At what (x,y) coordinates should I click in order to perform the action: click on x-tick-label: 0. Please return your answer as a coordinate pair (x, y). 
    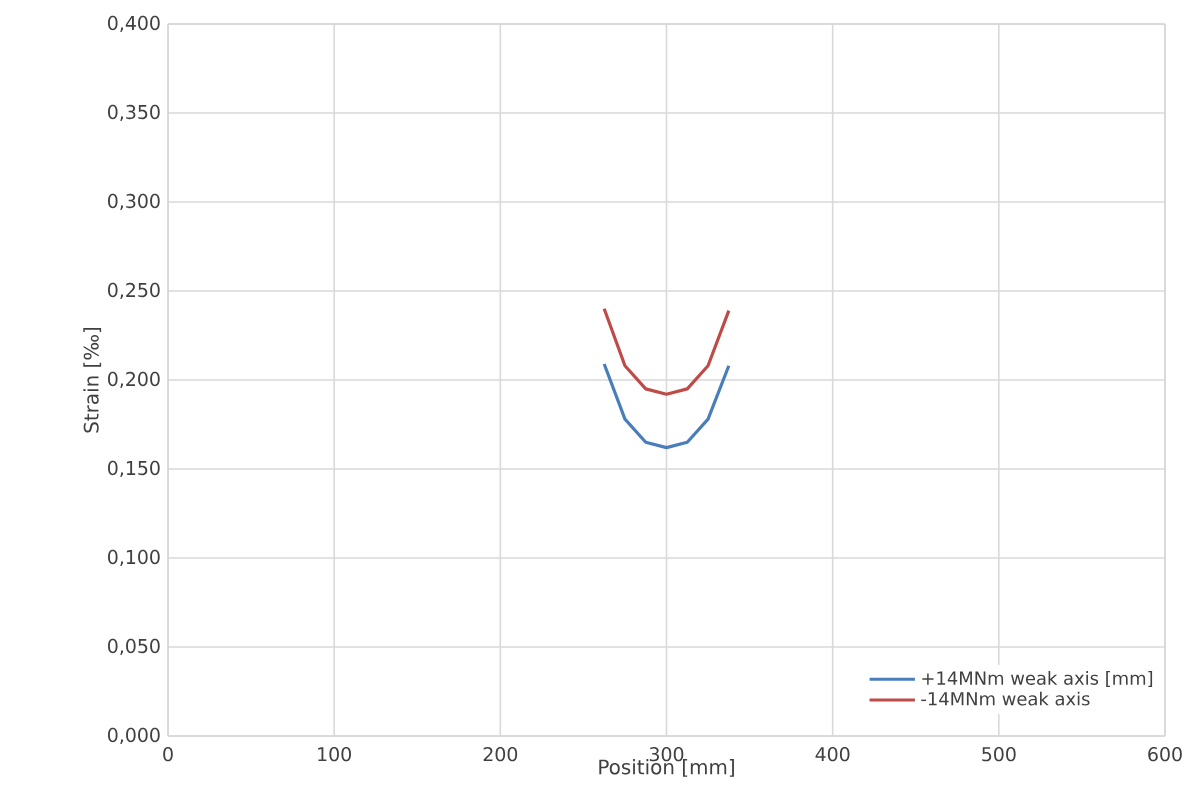
    Looking at the image, I should click on (168, 754).